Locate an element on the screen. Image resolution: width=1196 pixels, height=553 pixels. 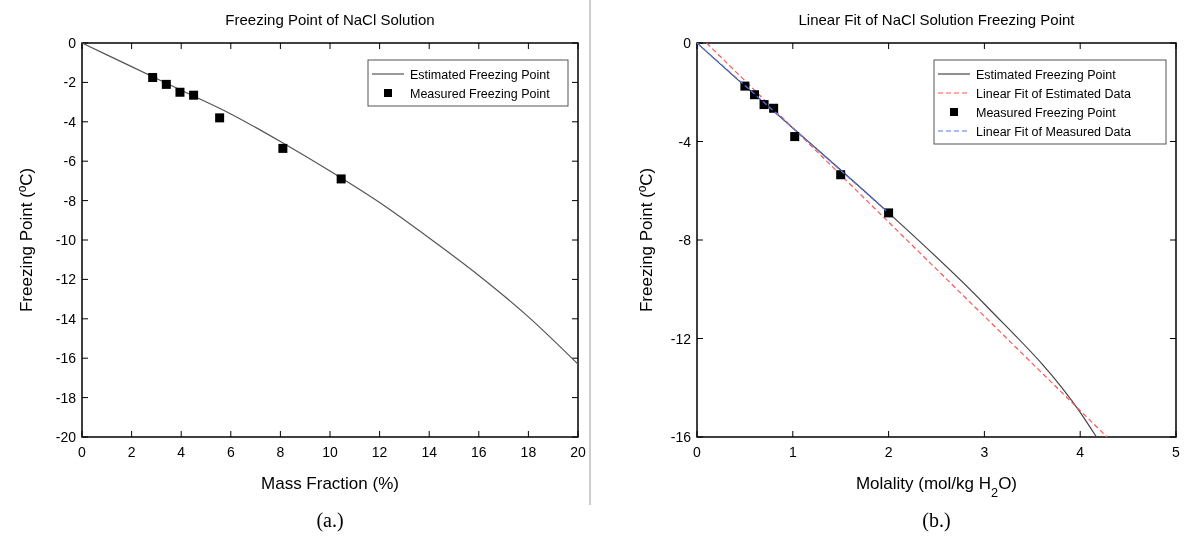
x-axis-title: Mass Fraction (%) is located at coordinates (330, 483).